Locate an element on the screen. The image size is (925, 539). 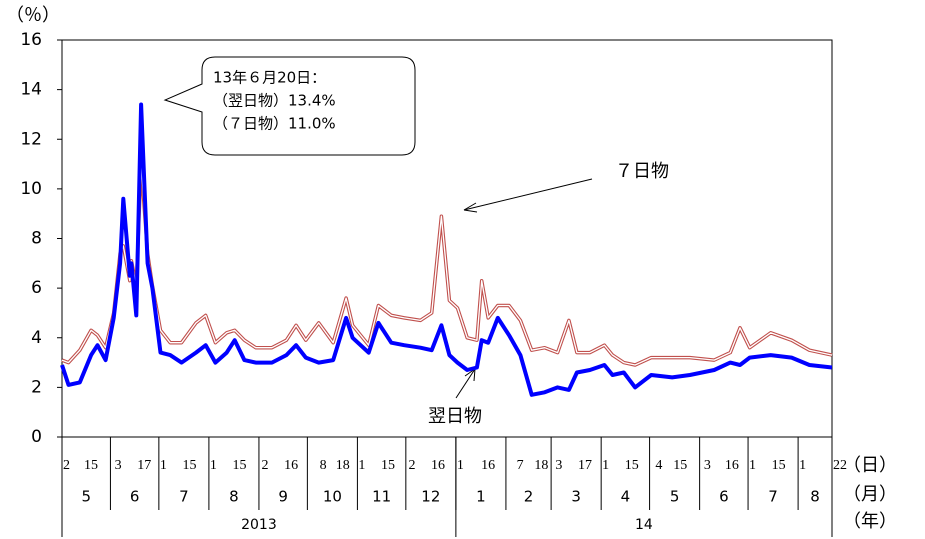
series-label: ７日物 is located at coordinates (642, 171).